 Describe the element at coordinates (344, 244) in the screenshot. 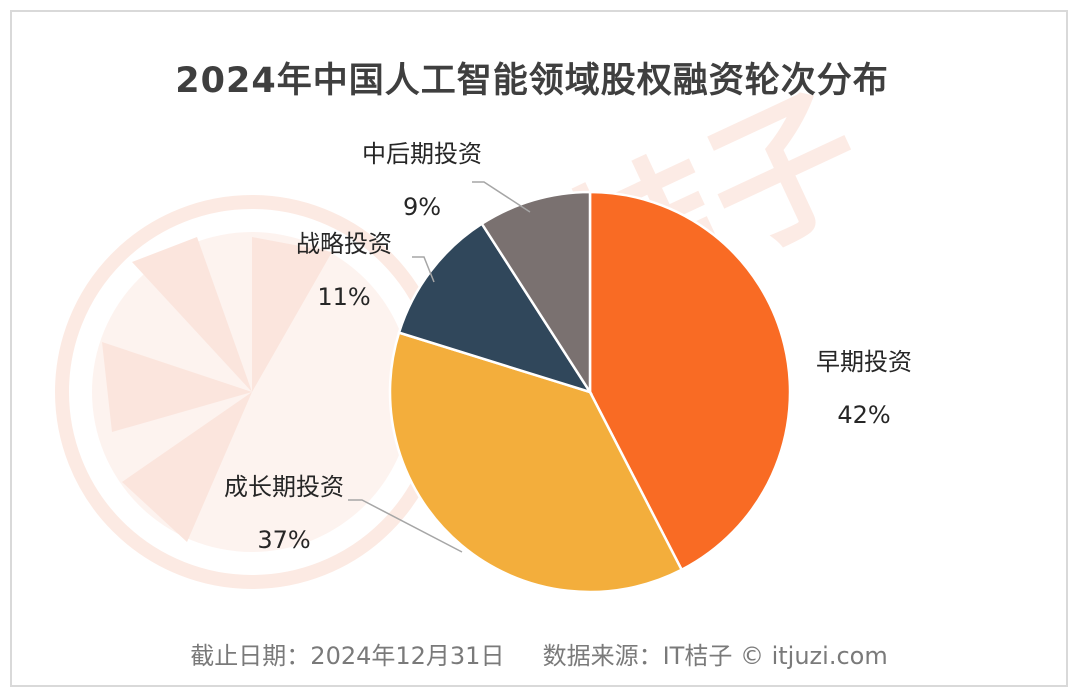

I see `slice-label-strategic: 战略投资` at that location.